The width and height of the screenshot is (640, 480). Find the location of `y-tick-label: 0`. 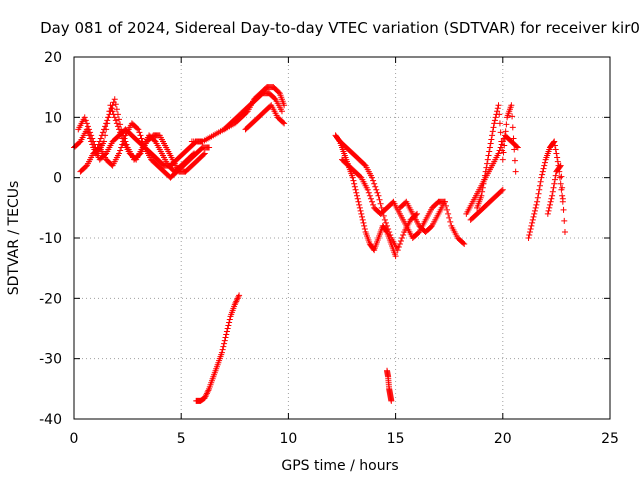

y-tick-label: 0 is located at coordinates (57, 179).